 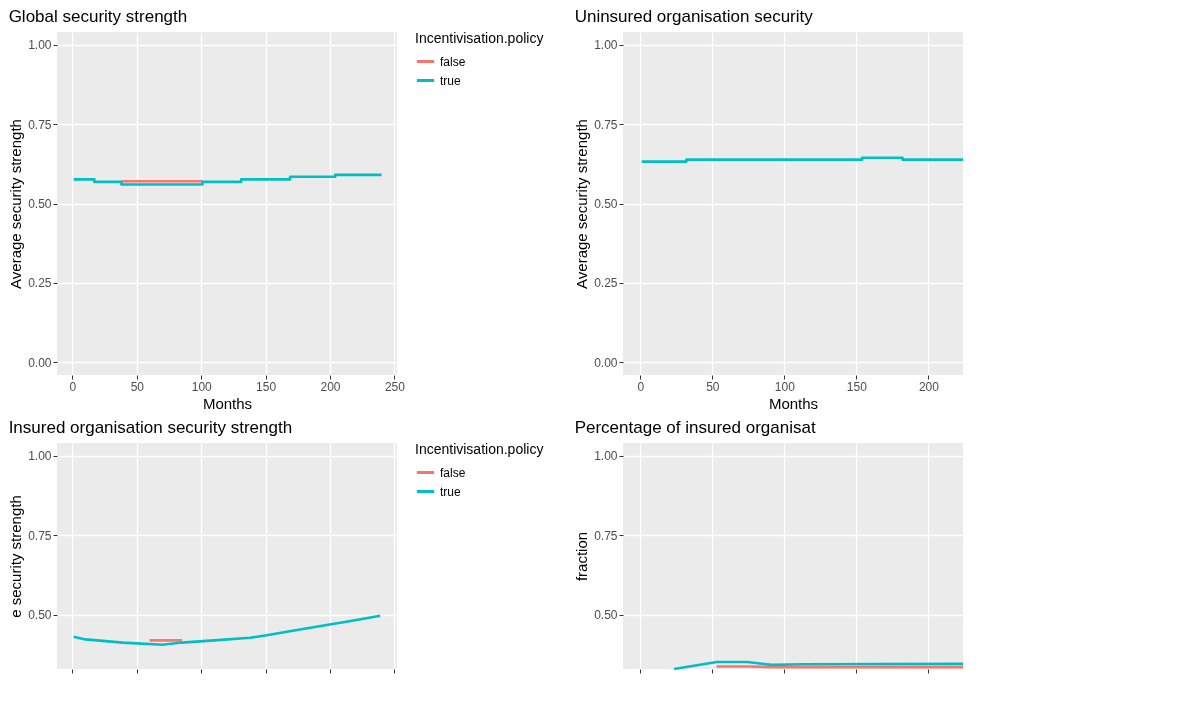 I want to click on chart-title: Global security strength, so click(x=98, y=16).